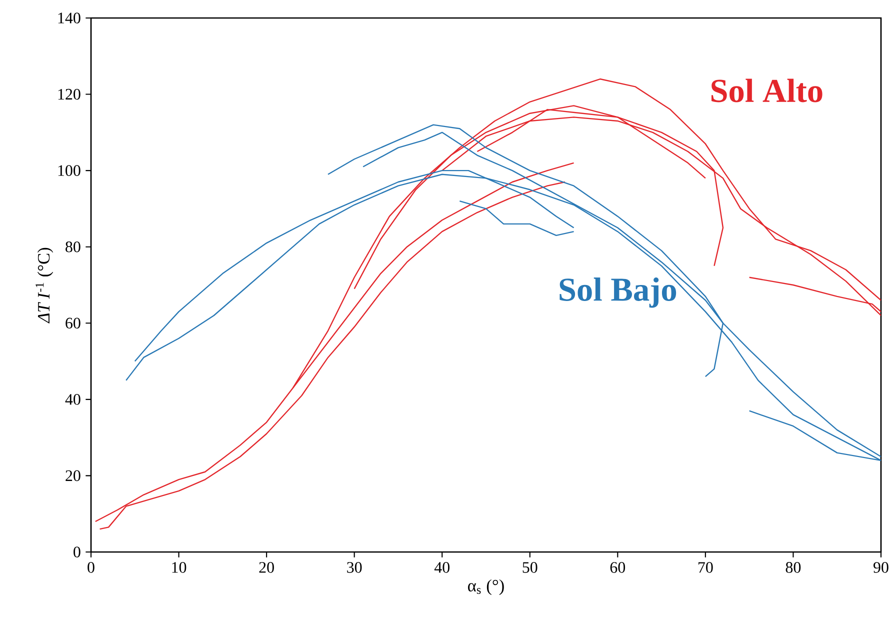 This screenshot has width=893, height=628. What do you see at coordinates (179, 567) in the screenshot?
I see `x-tick-label: 10` at bounding box center [179, 567].